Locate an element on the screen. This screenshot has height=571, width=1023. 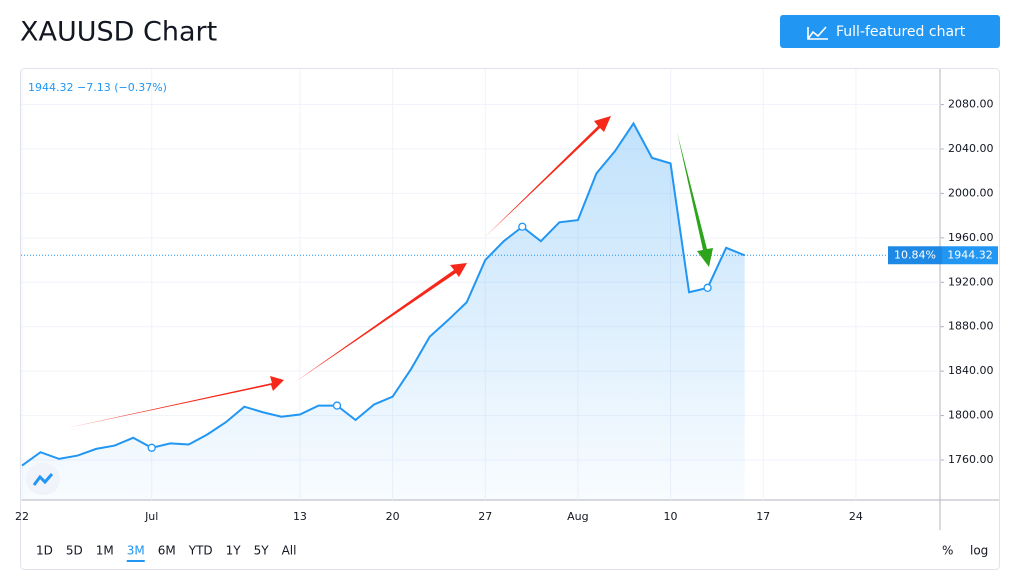
x-tick-label: 27 is located at coordinates (485, 516).